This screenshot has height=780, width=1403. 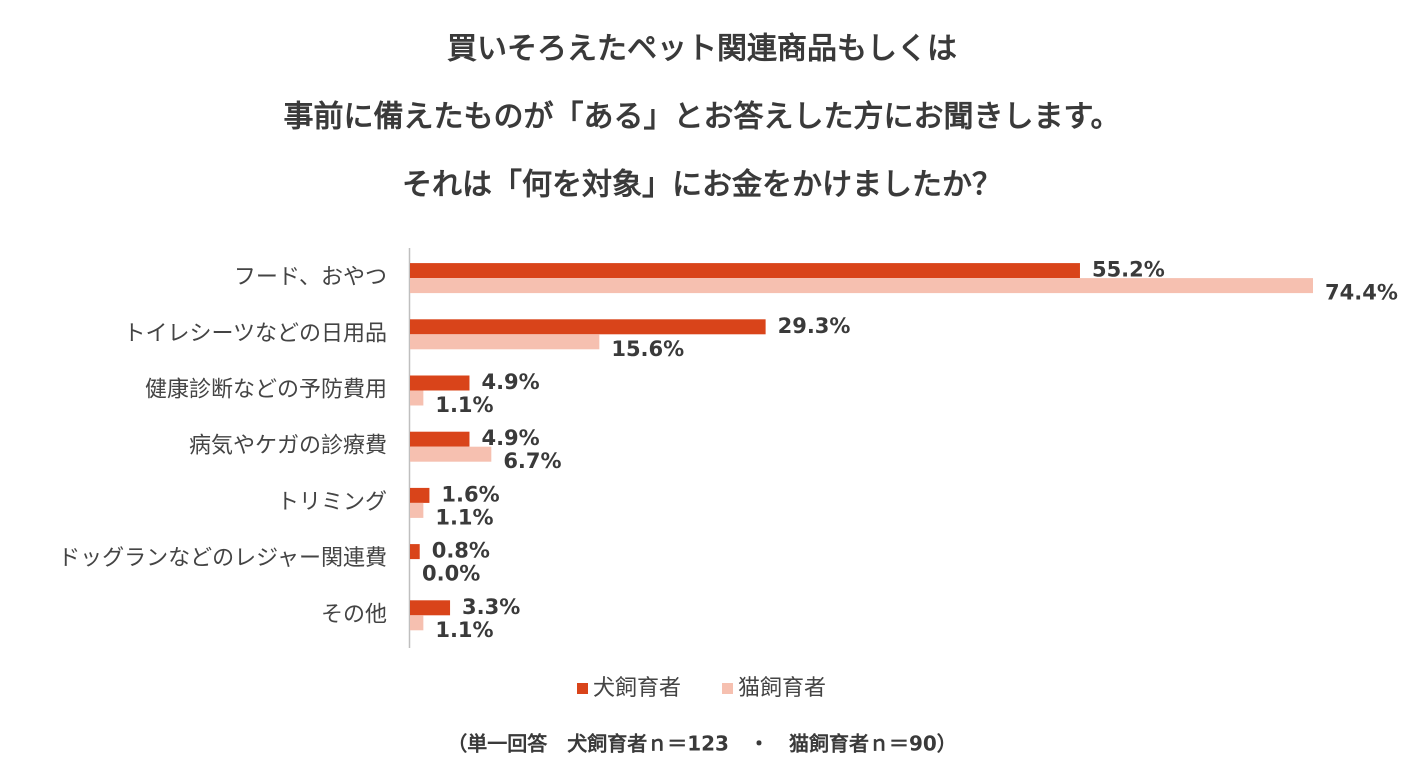 I want to click on value-label: 0.0%, so click(x=451, y=574).